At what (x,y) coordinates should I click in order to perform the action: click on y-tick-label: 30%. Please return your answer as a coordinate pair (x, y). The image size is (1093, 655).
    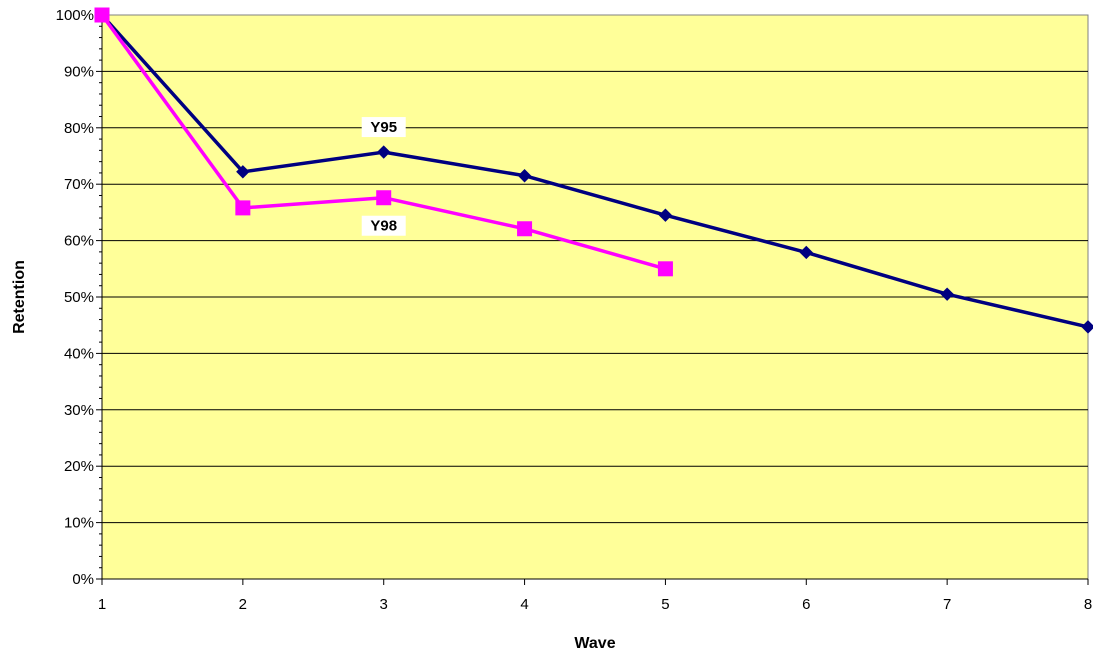
    Looking at the image, I should click on (79, 410).